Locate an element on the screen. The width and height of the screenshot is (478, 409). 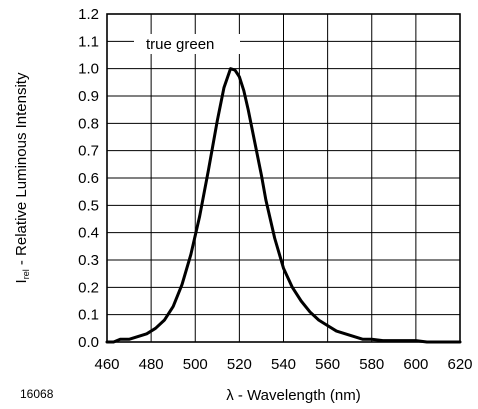
y-tick-label: 0.6 is located at coordinates (88, 178).